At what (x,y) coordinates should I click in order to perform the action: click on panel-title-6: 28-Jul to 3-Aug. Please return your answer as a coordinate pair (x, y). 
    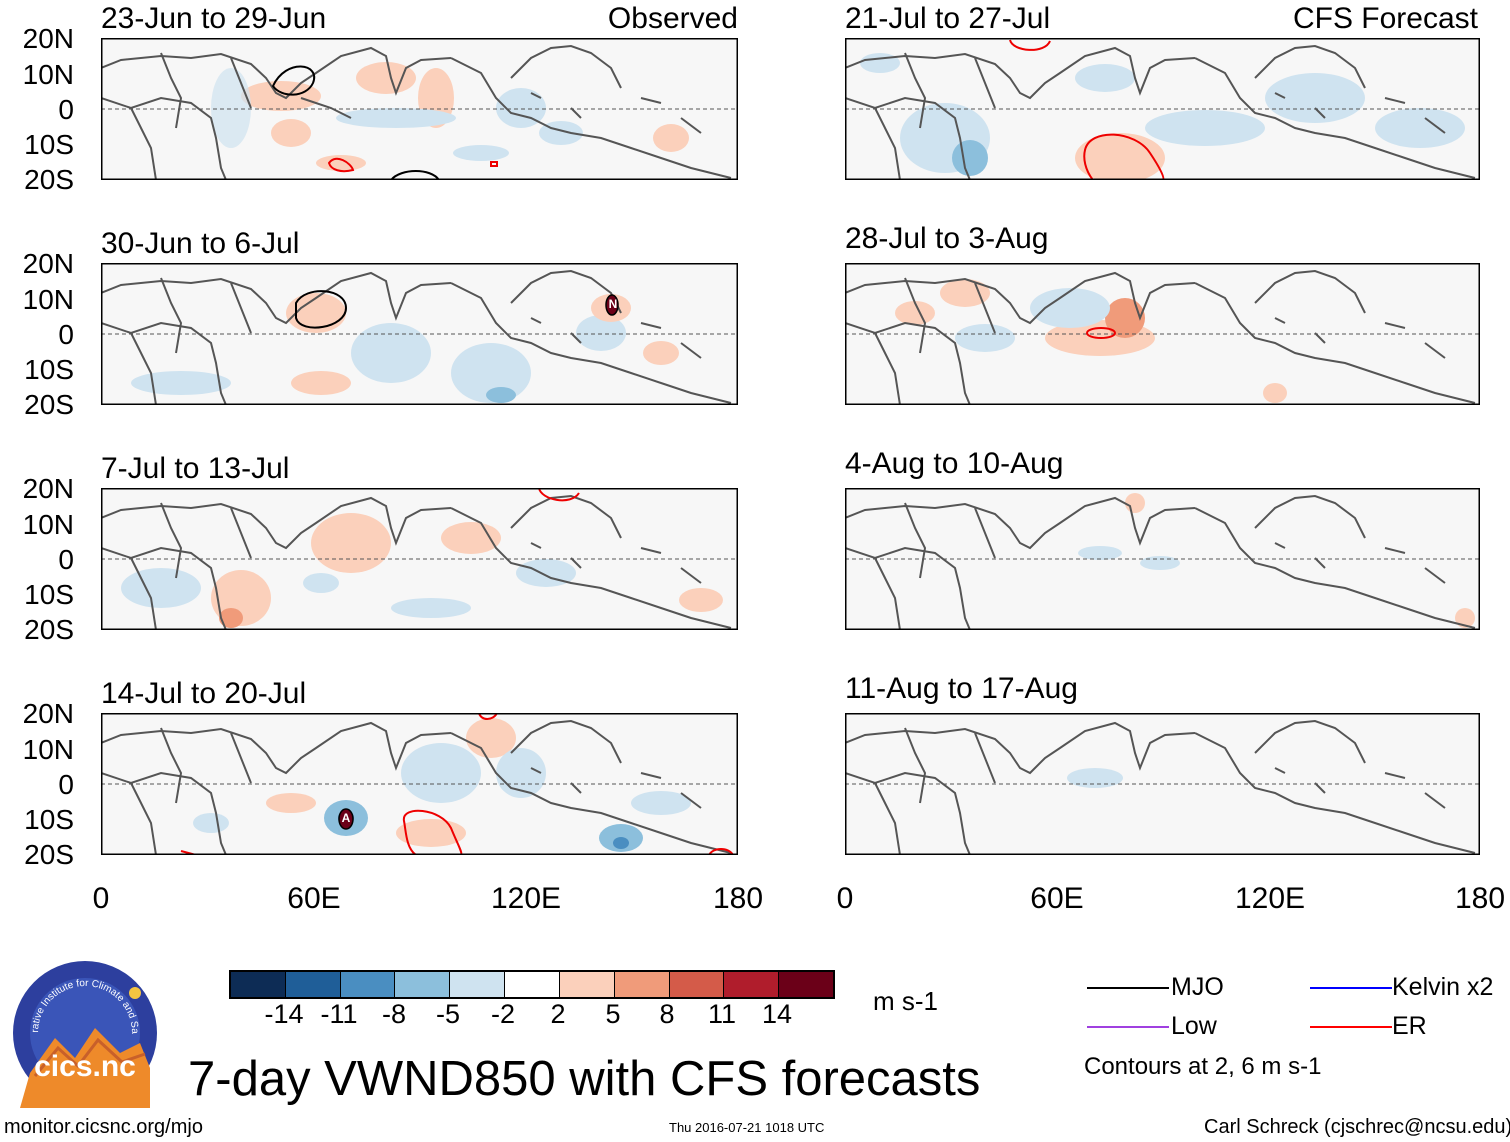
    Looking at the image, I should click on (947, 238).